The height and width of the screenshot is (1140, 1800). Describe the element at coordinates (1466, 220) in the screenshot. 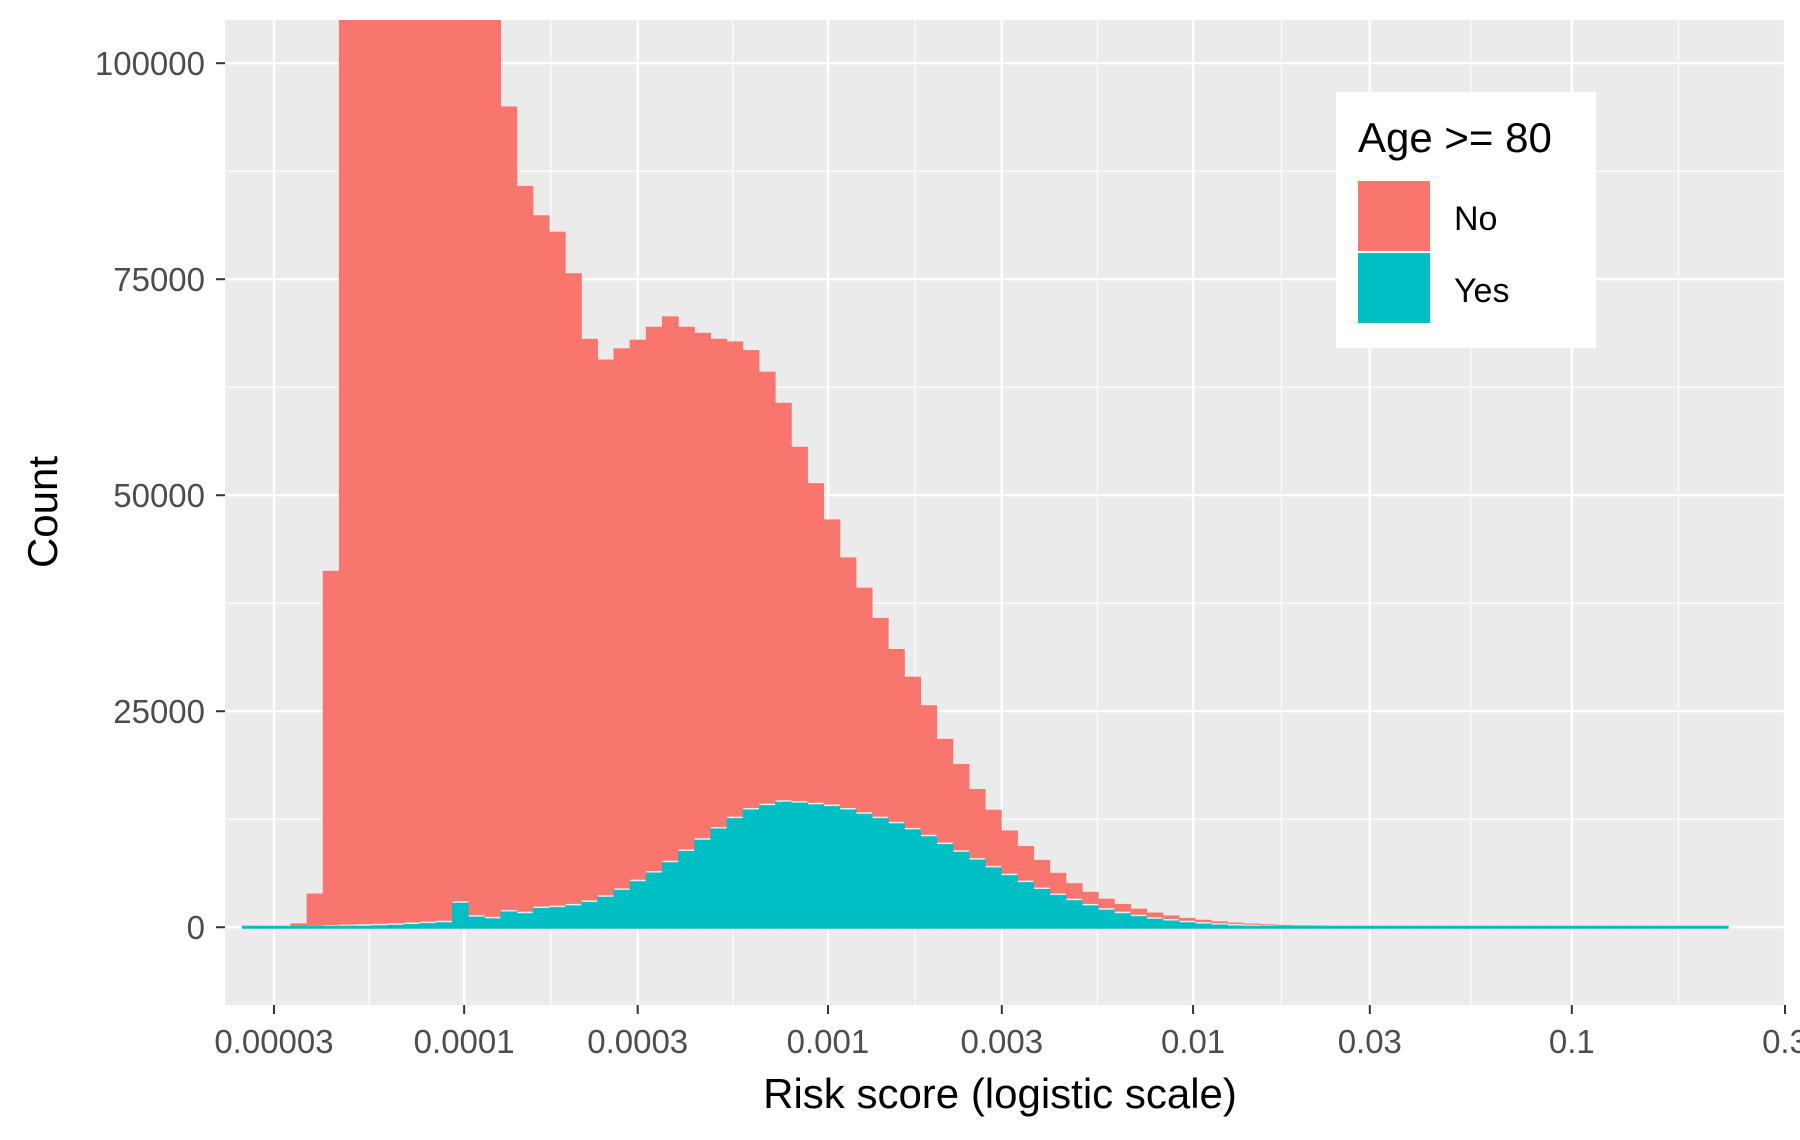

I see `legend: Age >= 80 No Yes` at that location.